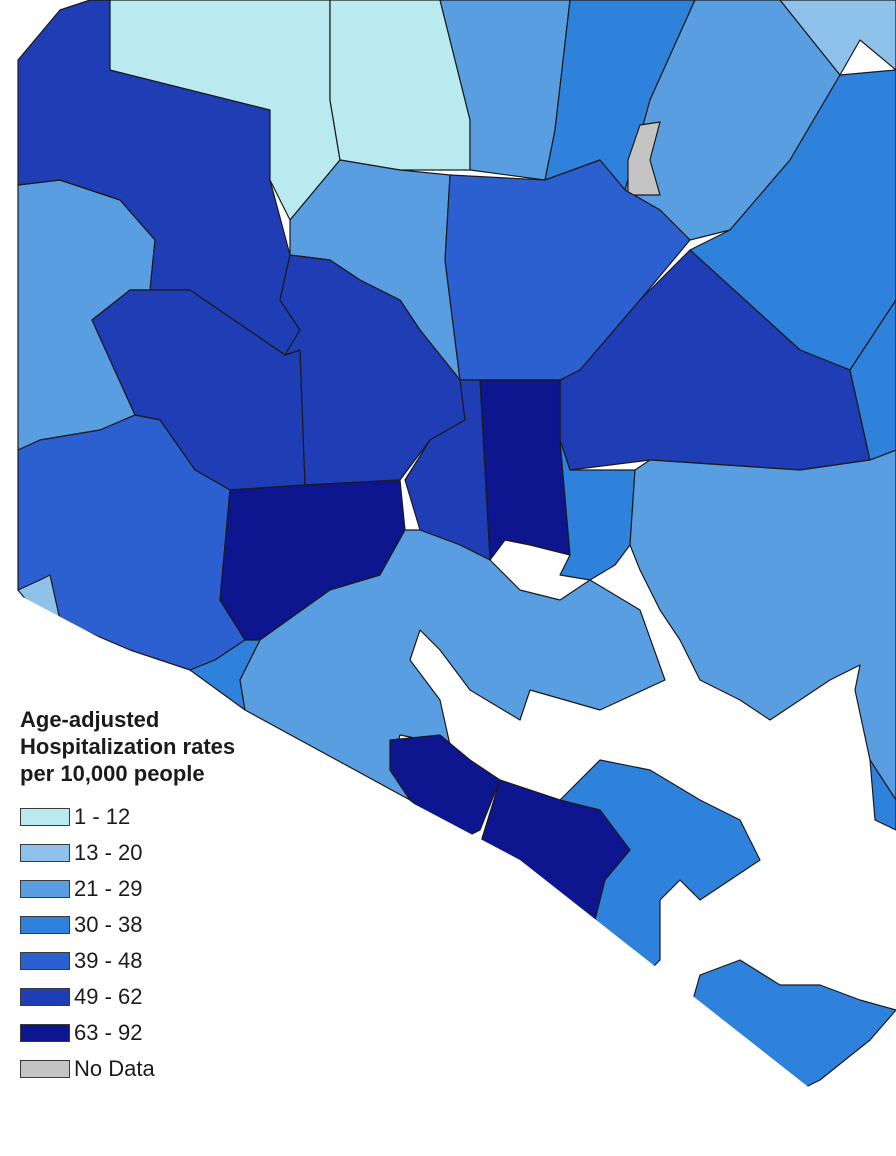 Image resolution: width=896 pixels, height=1156 pixels. I want to click on legend-item: 30 - 38, so click(127, 925).